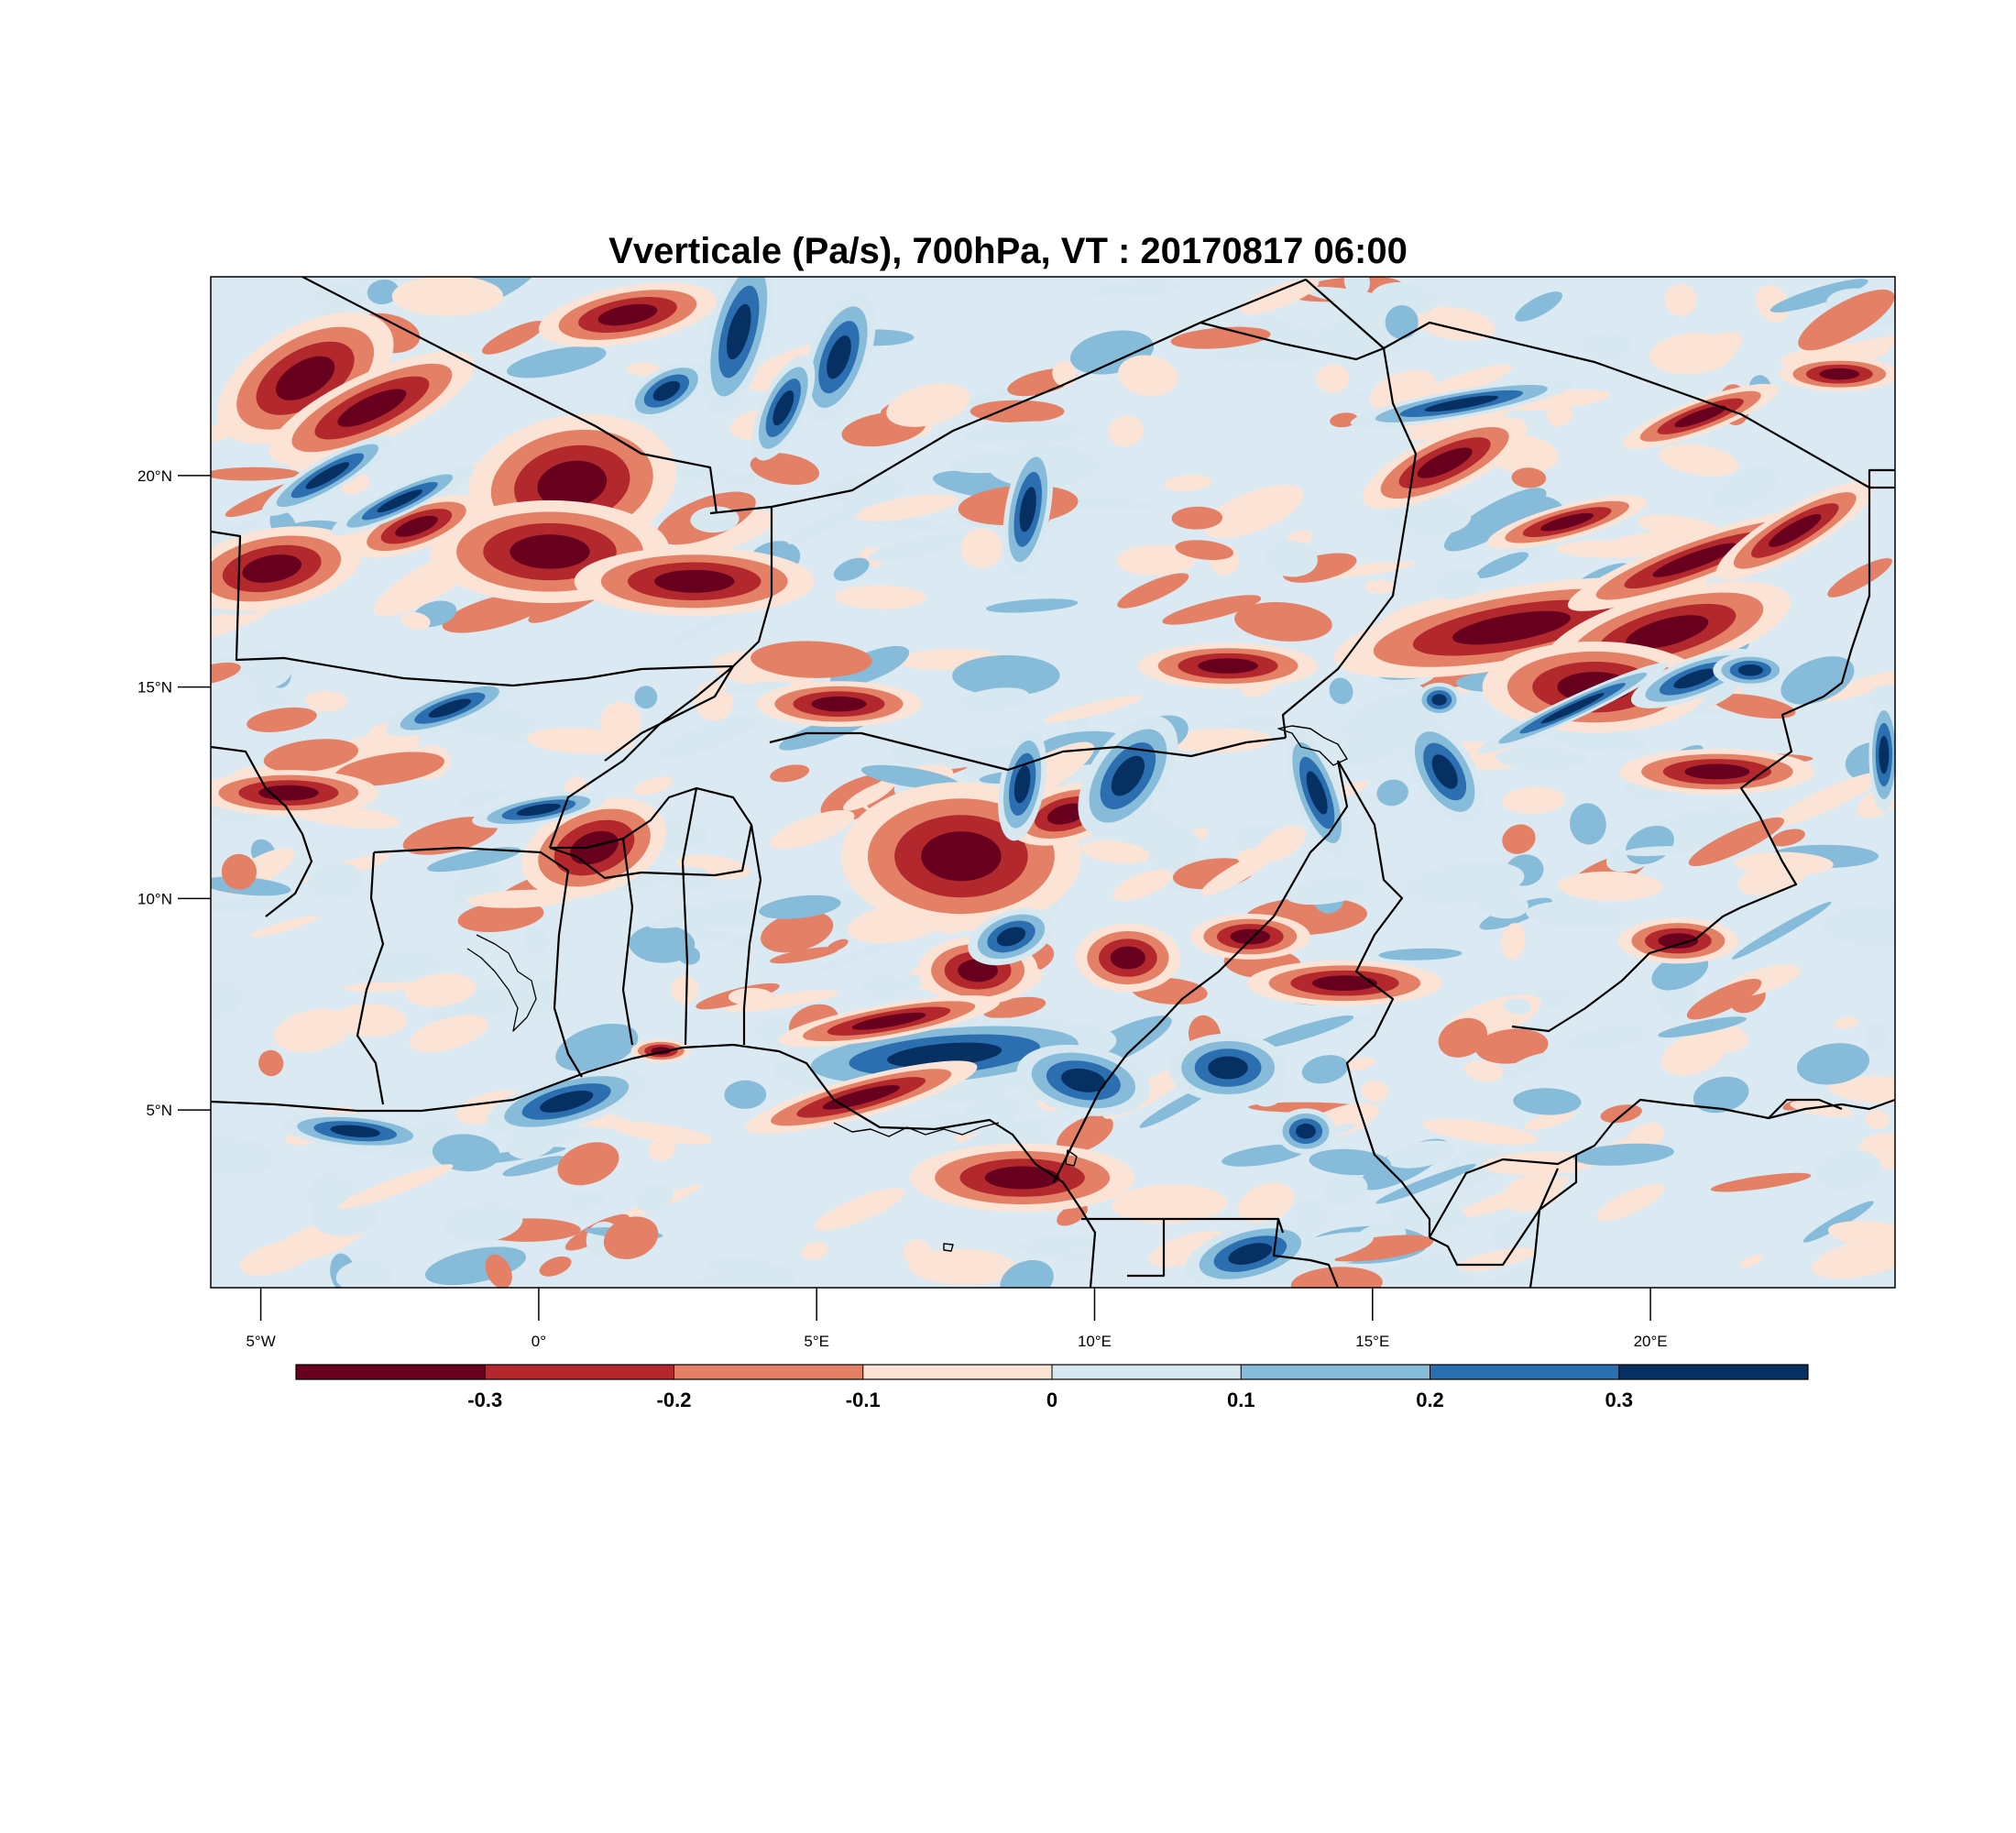  What do you see at coordinates (651, 833) in the screenshot?
I see `border-burkina` at bounding box center [651, 833].